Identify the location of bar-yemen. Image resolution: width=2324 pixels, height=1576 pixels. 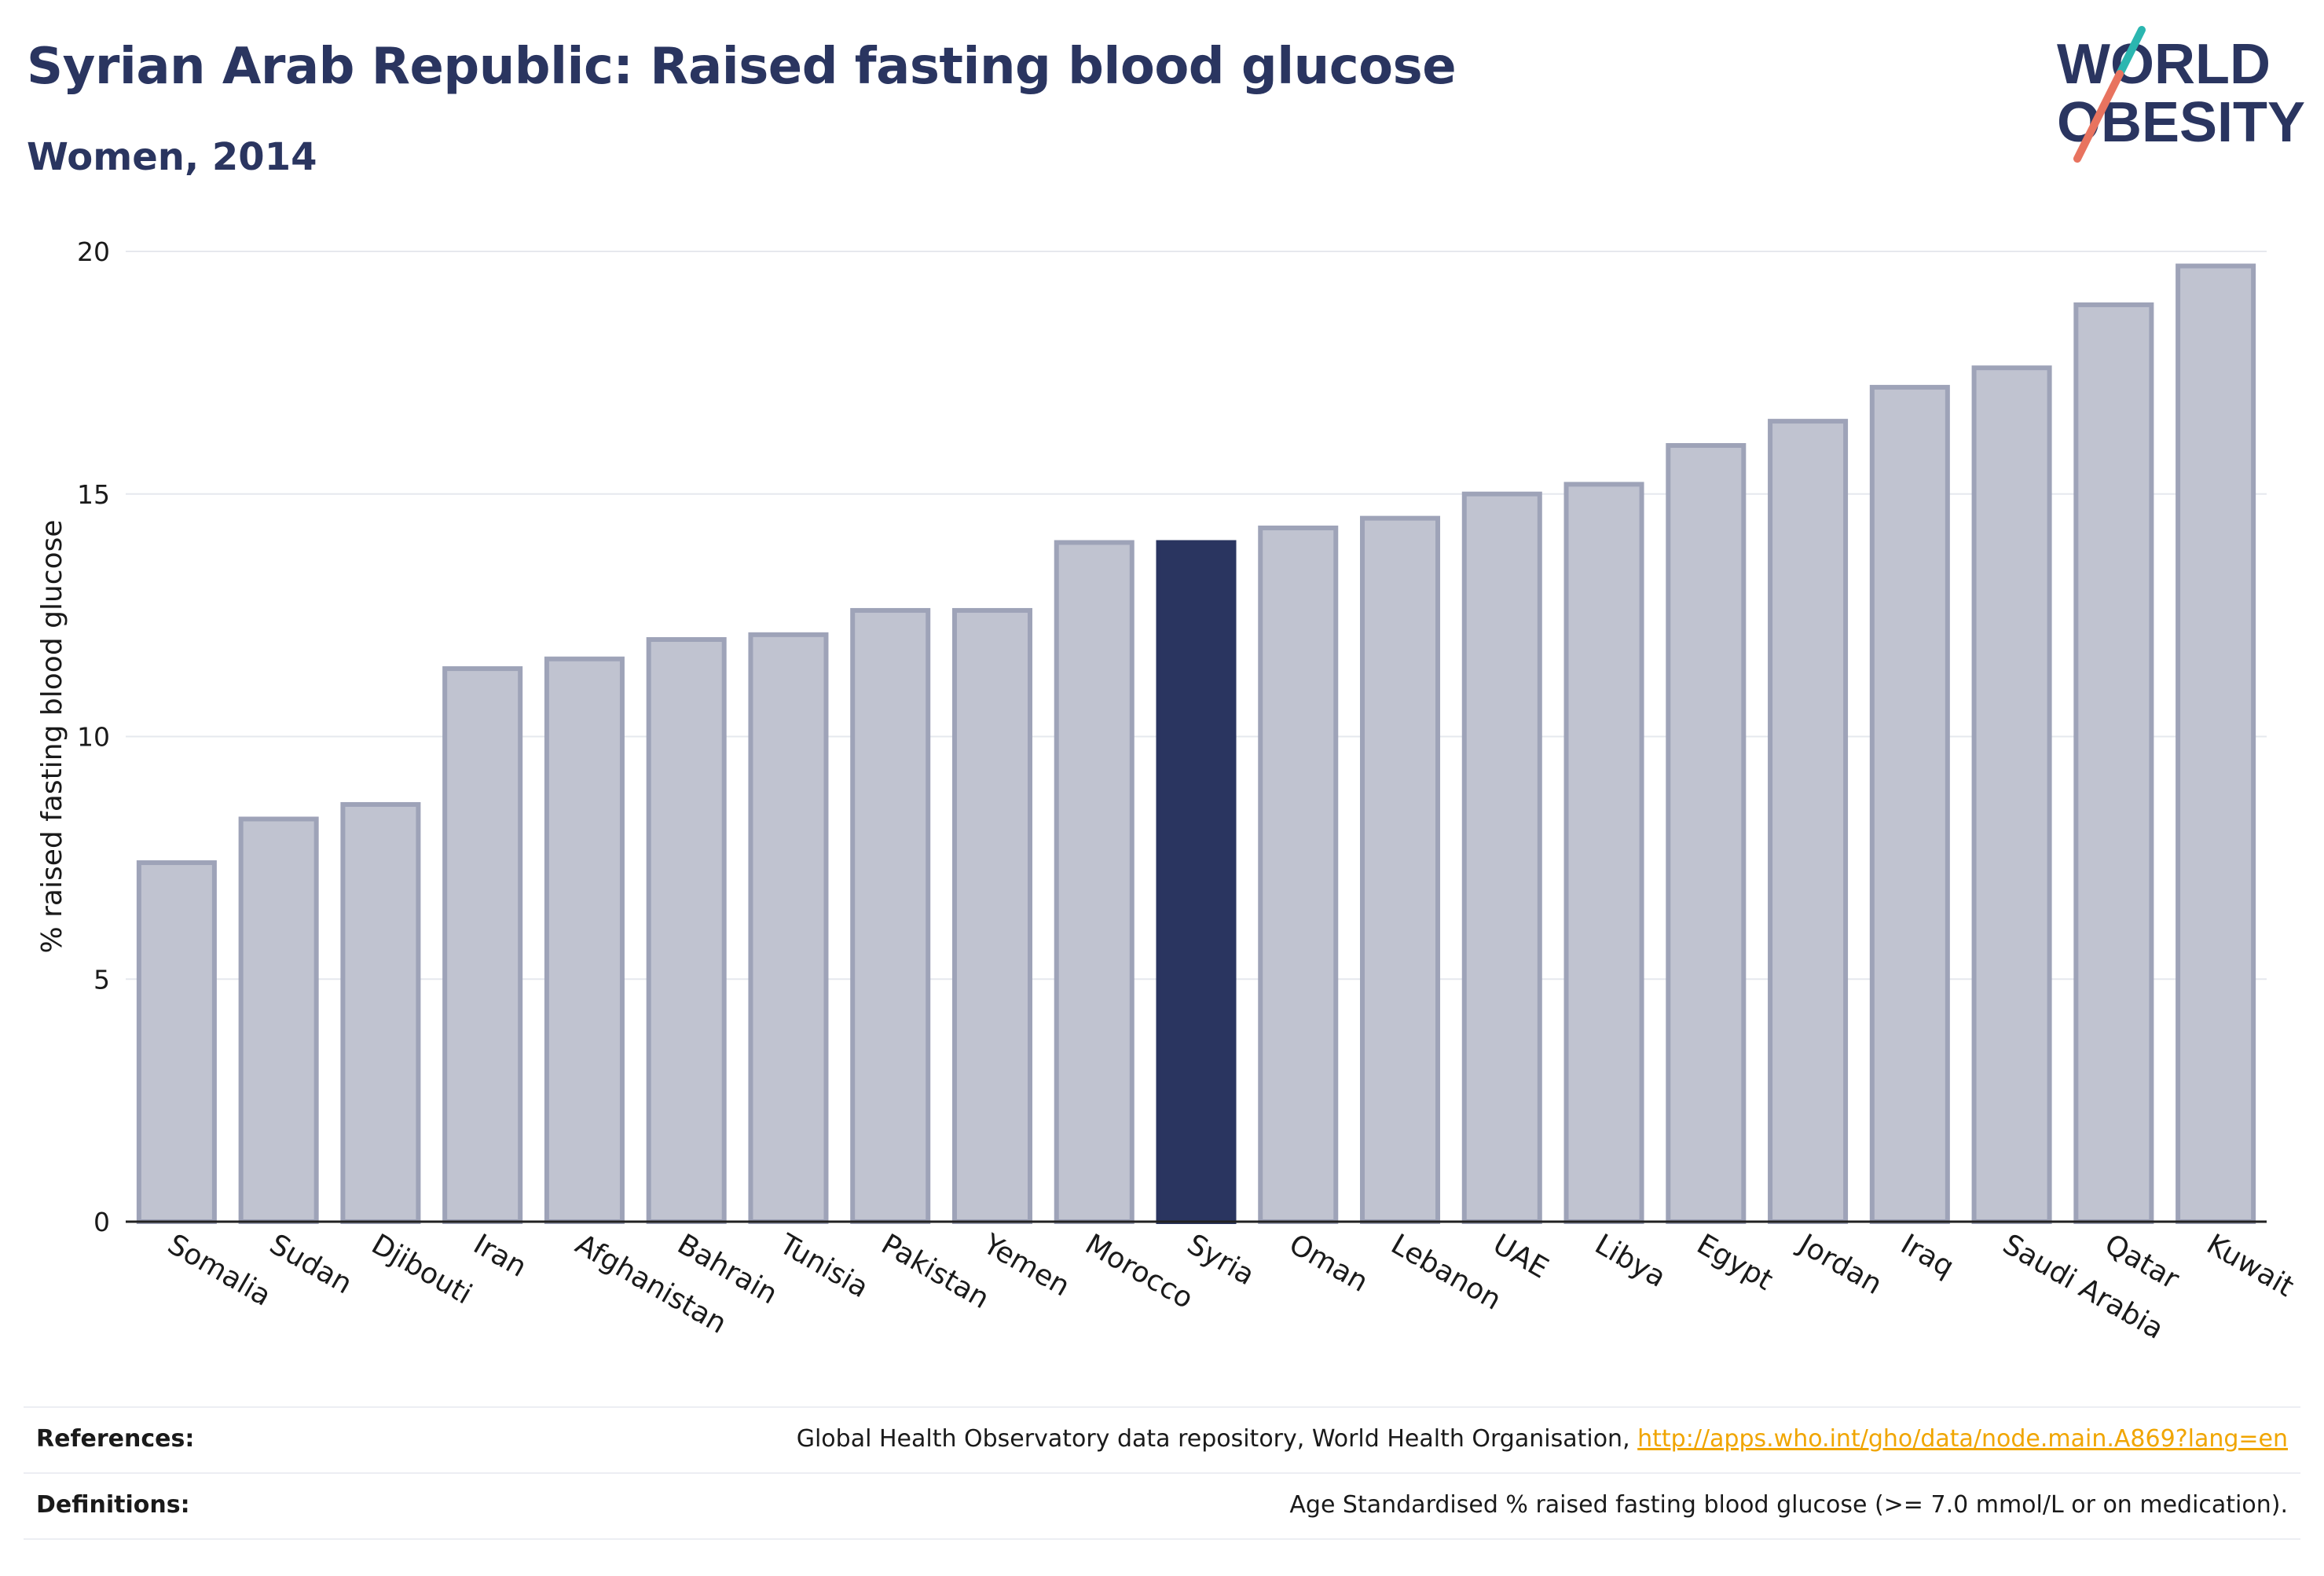
(991, 915).